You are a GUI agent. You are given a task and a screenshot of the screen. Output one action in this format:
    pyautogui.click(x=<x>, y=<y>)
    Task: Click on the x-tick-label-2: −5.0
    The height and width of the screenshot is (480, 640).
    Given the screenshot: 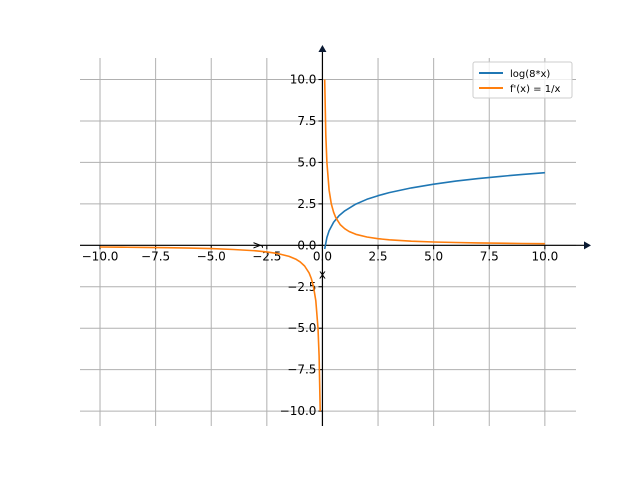 What is the action you would take?
    pyautogui.click(x=211, y=256)
    